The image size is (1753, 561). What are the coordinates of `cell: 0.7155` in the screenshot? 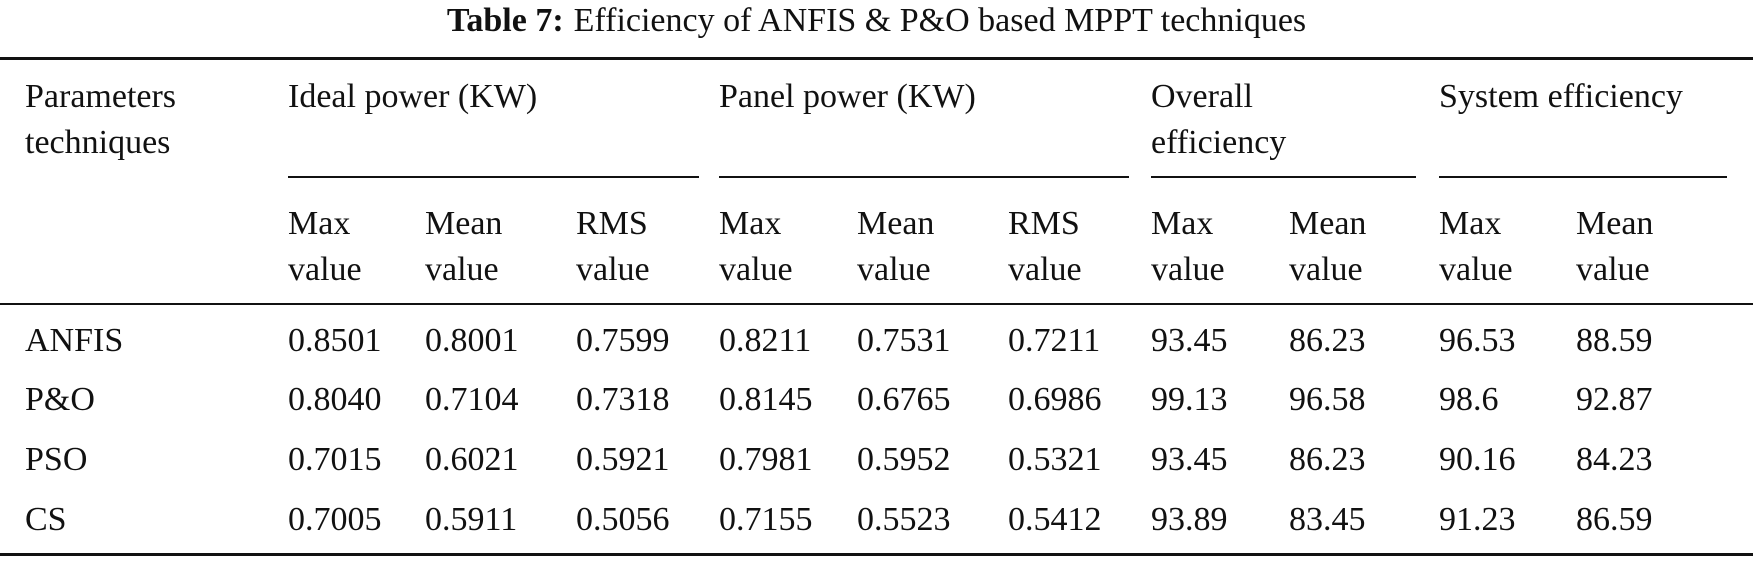 It's located at (766, 519).